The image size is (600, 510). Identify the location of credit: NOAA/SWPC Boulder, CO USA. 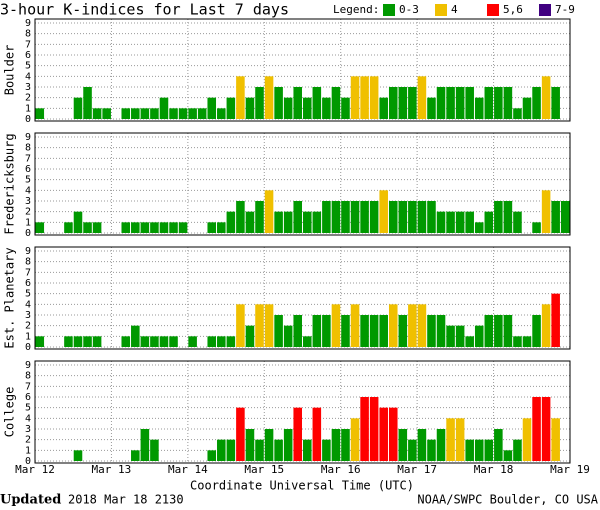
(507, 500).